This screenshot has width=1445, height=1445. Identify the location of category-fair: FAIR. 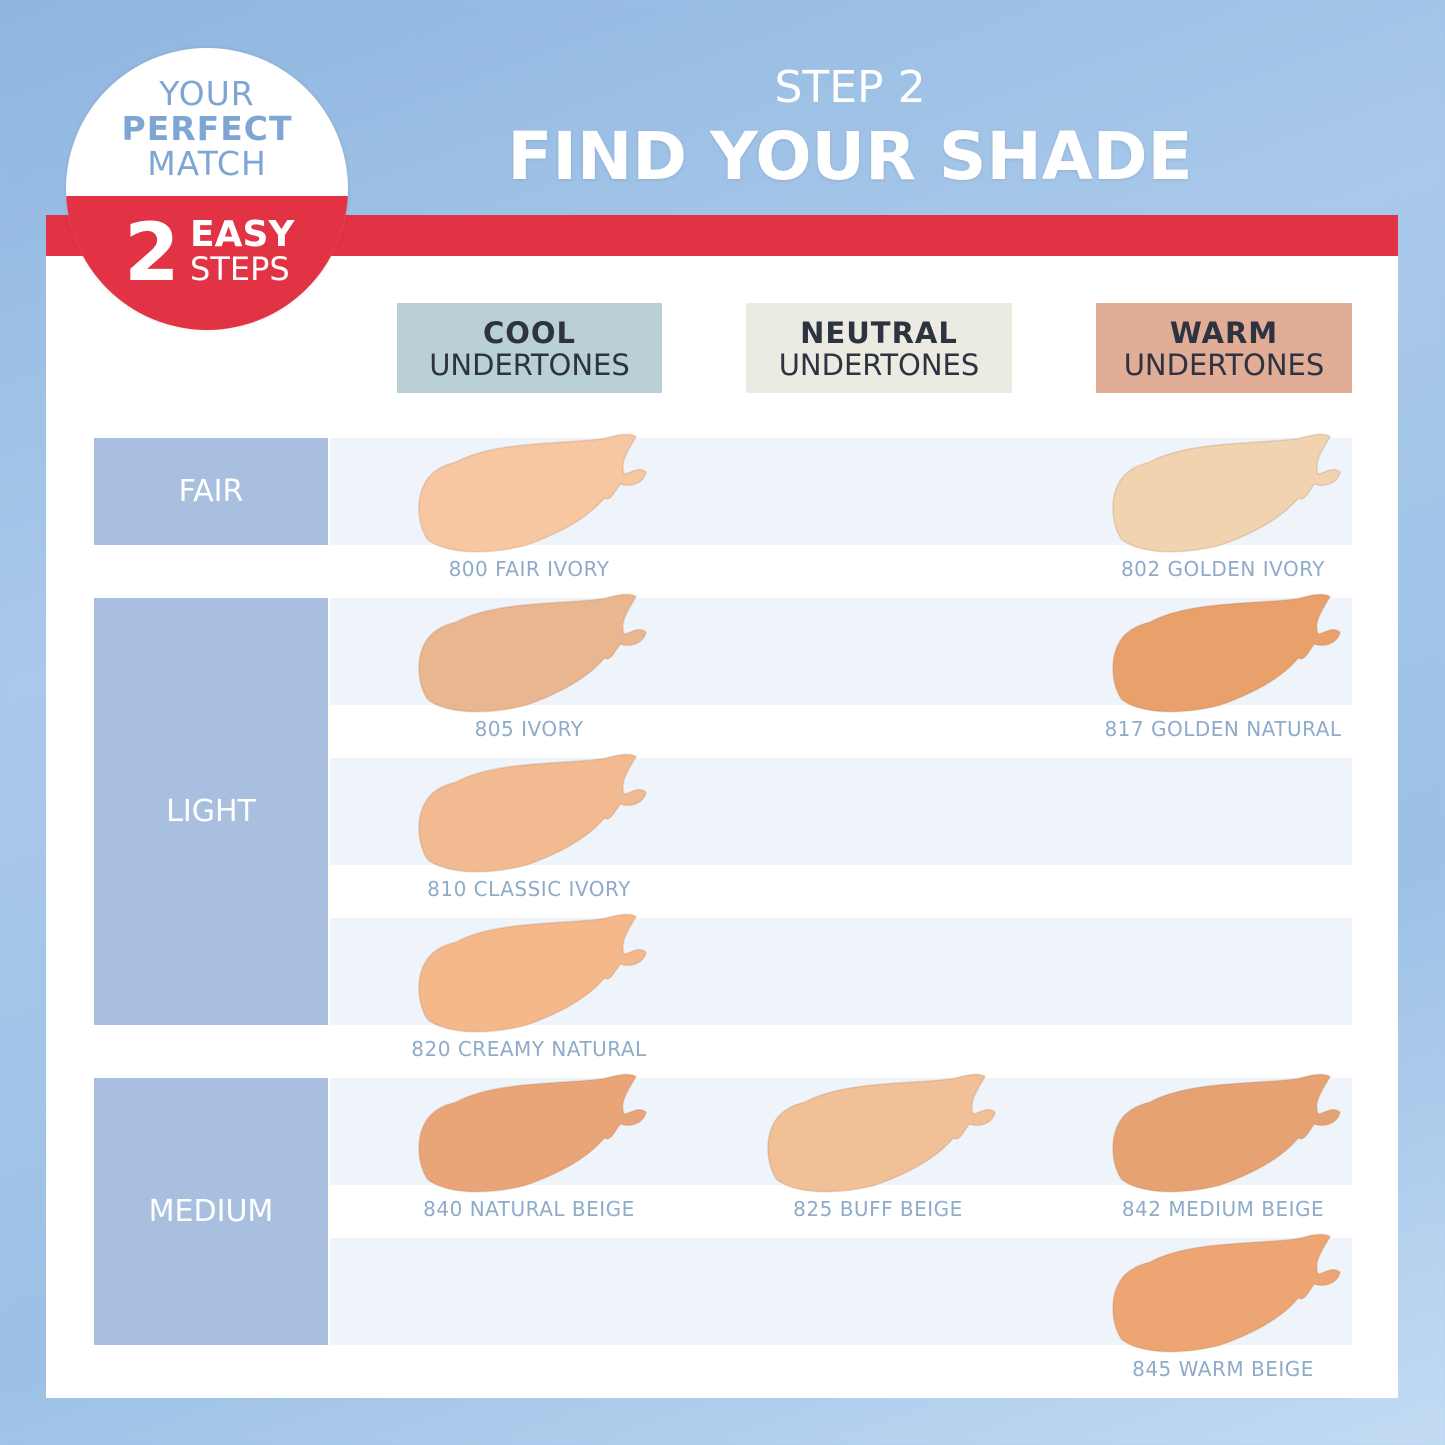
(211, 491).